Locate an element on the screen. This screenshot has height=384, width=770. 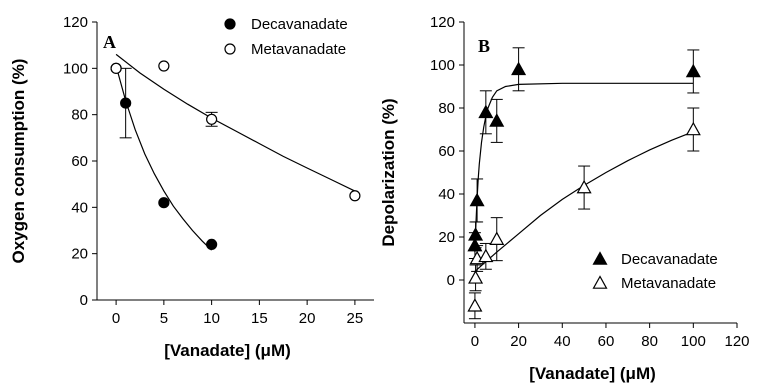
panel-a-y-axis-title: Oxygen consumption (%) is located at coordinates (18, 161).